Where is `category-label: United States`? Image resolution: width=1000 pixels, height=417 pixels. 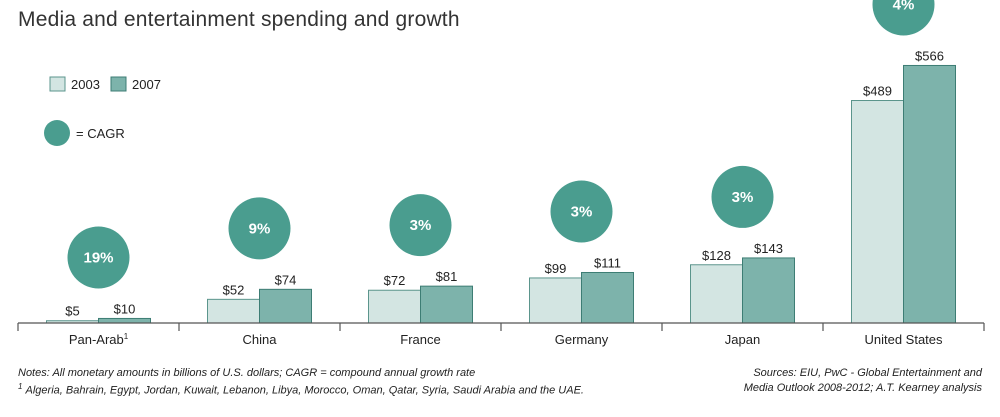
category-label: United States is located at coordinates (903, 339).